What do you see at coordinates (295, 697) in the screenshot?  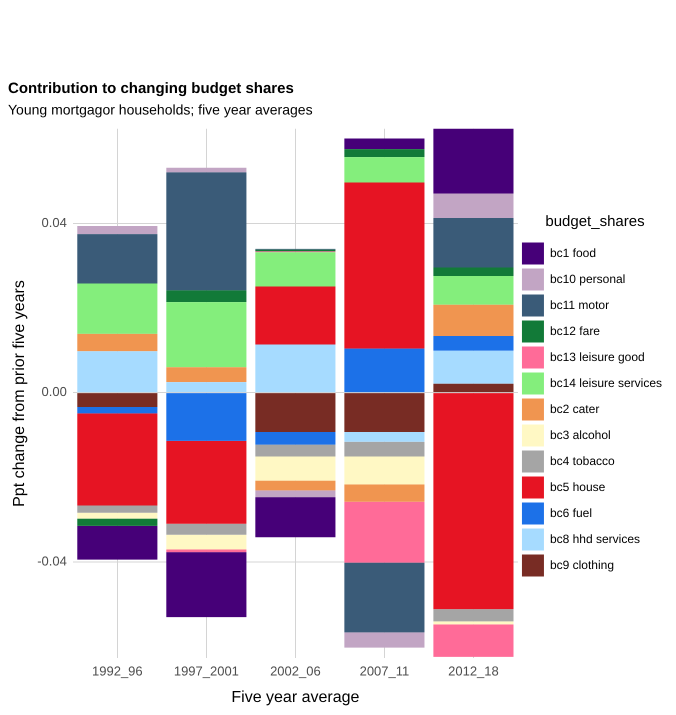 I see `x-axis-title: Five year average` at bounding box center [295, 697].